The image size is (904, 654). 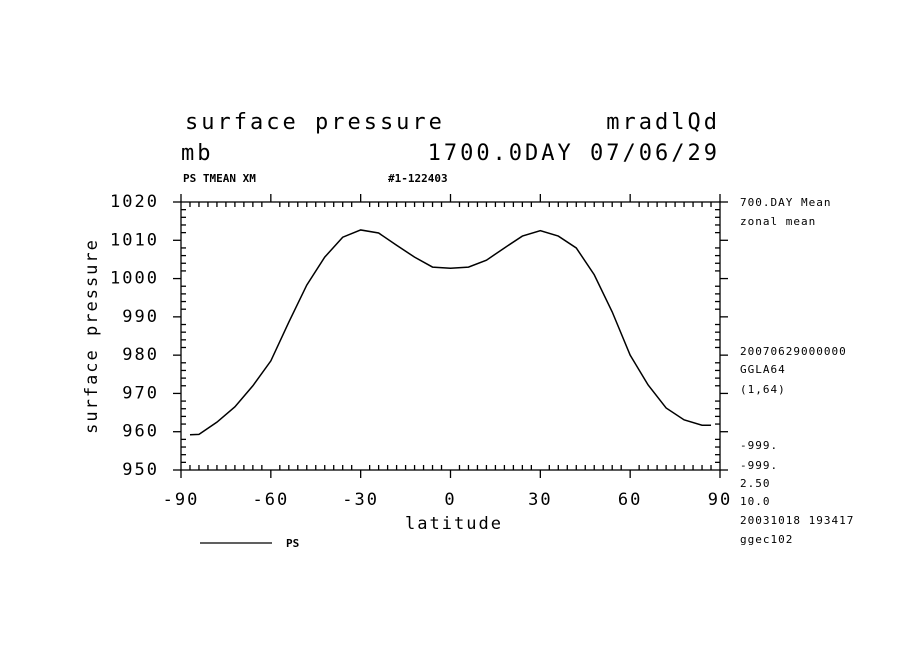 What do you see at coordinates (197, 153) in the screenshot?
I see `chart-subtitle: mb` at bounding box center [197, 153].